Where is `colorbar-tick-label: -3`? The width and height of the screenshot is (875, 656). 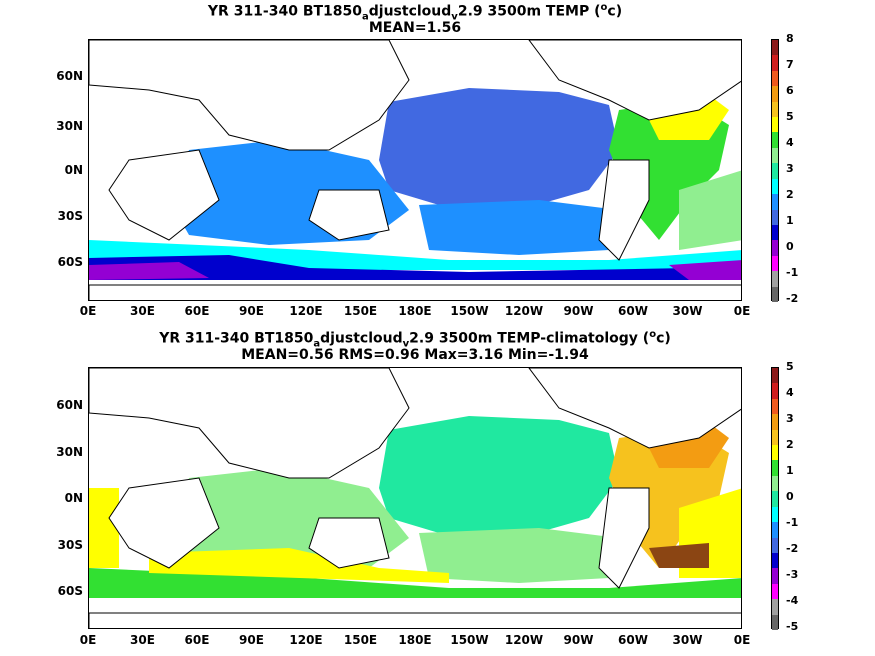 colorbar-tick-label: -3 is located at coordinates (792, 574).